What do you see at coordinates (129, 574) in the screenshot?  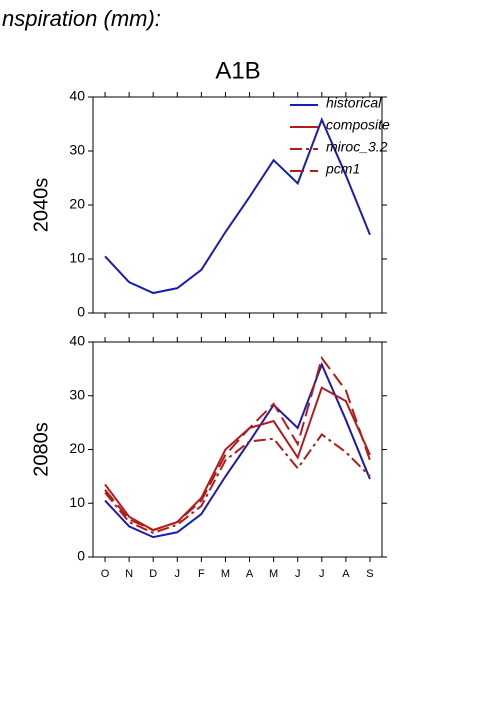 I see `x-tick-label: N` at bounding box center [129, 574].